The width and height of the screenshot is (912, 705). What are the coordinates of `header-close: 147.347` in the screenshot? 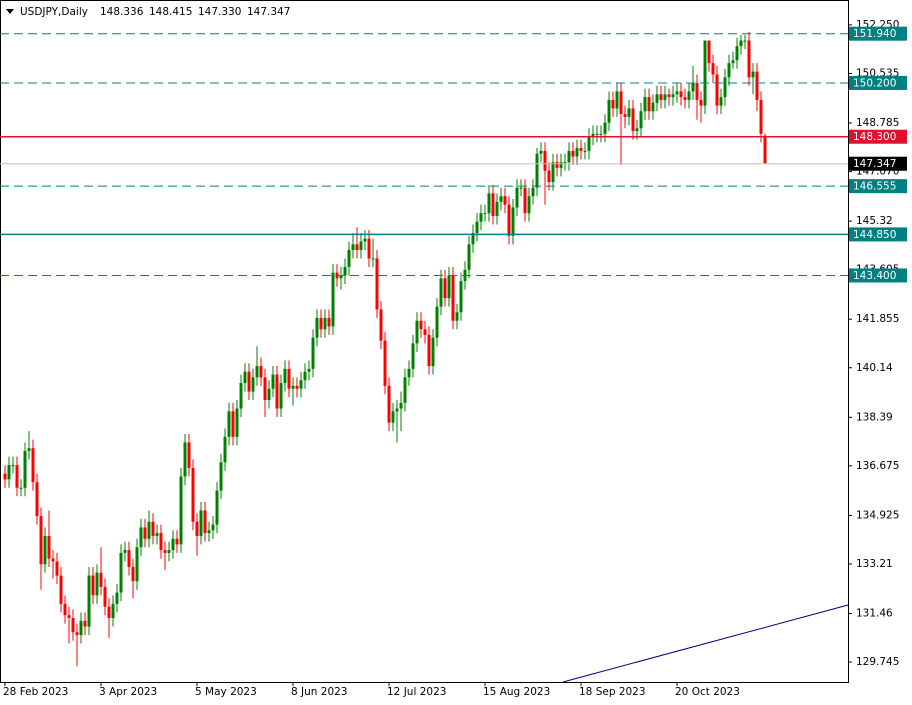 It's located at (268, 12).